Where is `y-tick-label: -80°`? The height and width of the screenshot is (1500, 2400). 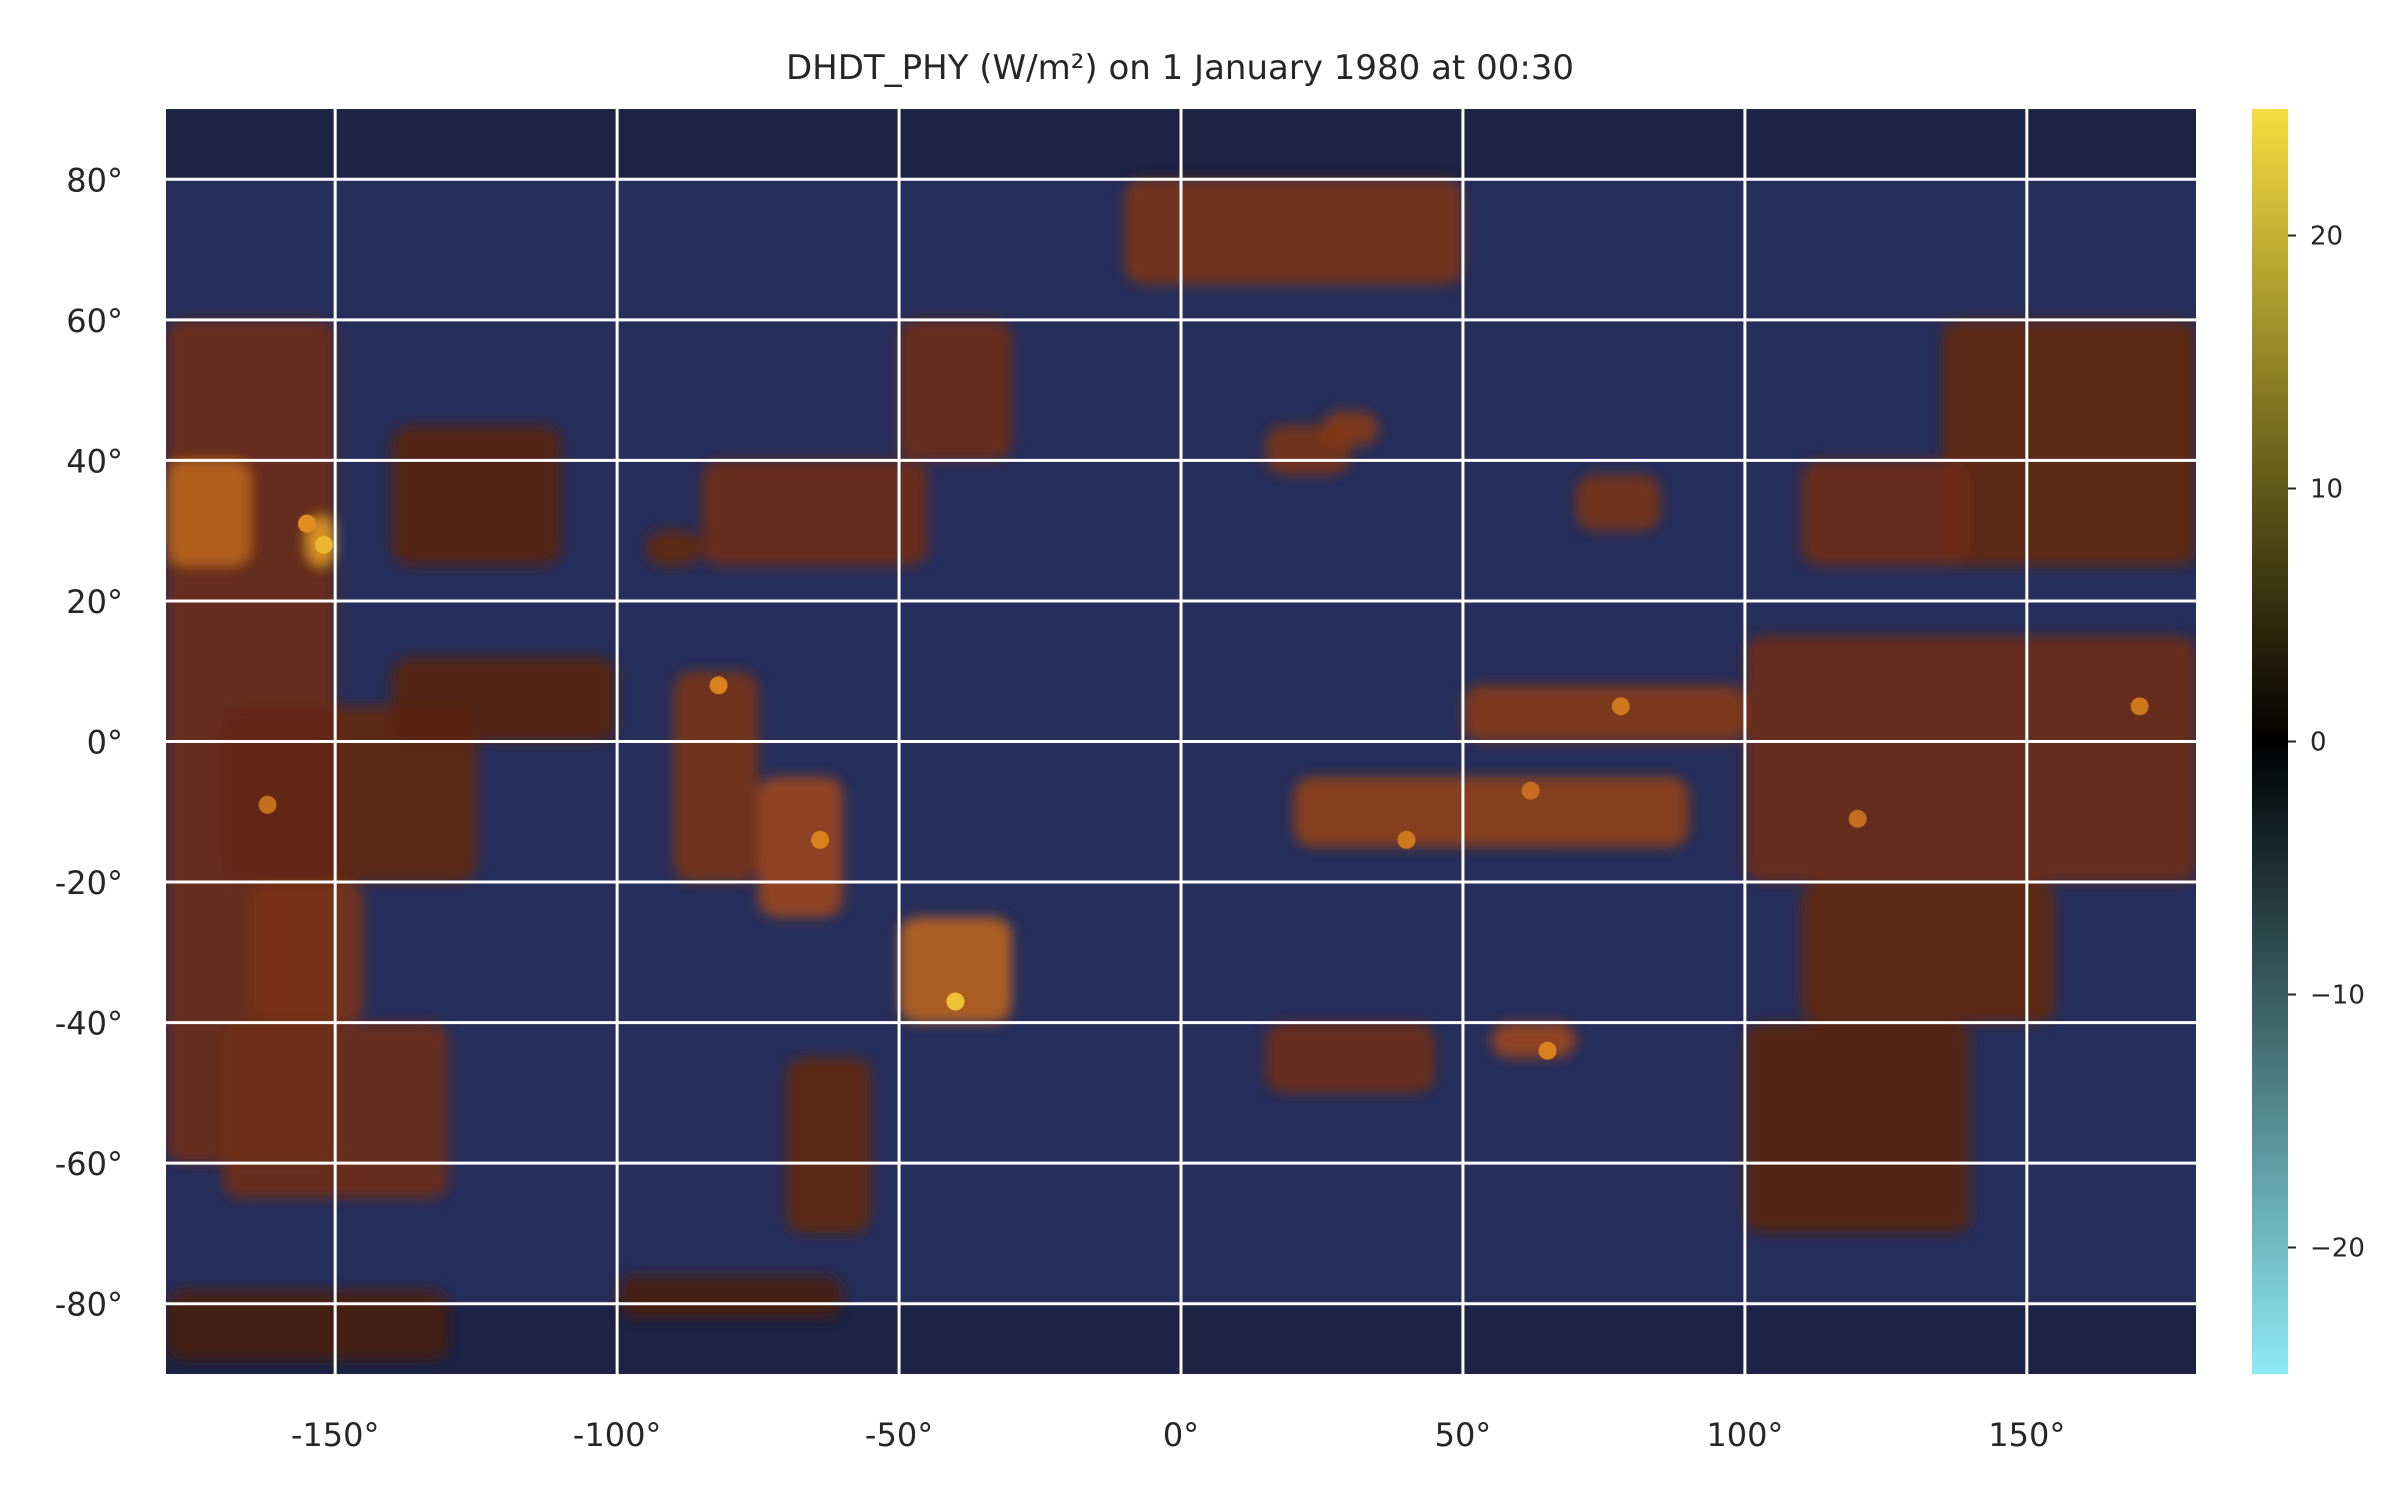
y-tick-label: -80° is located at coordinates (89, 1305).